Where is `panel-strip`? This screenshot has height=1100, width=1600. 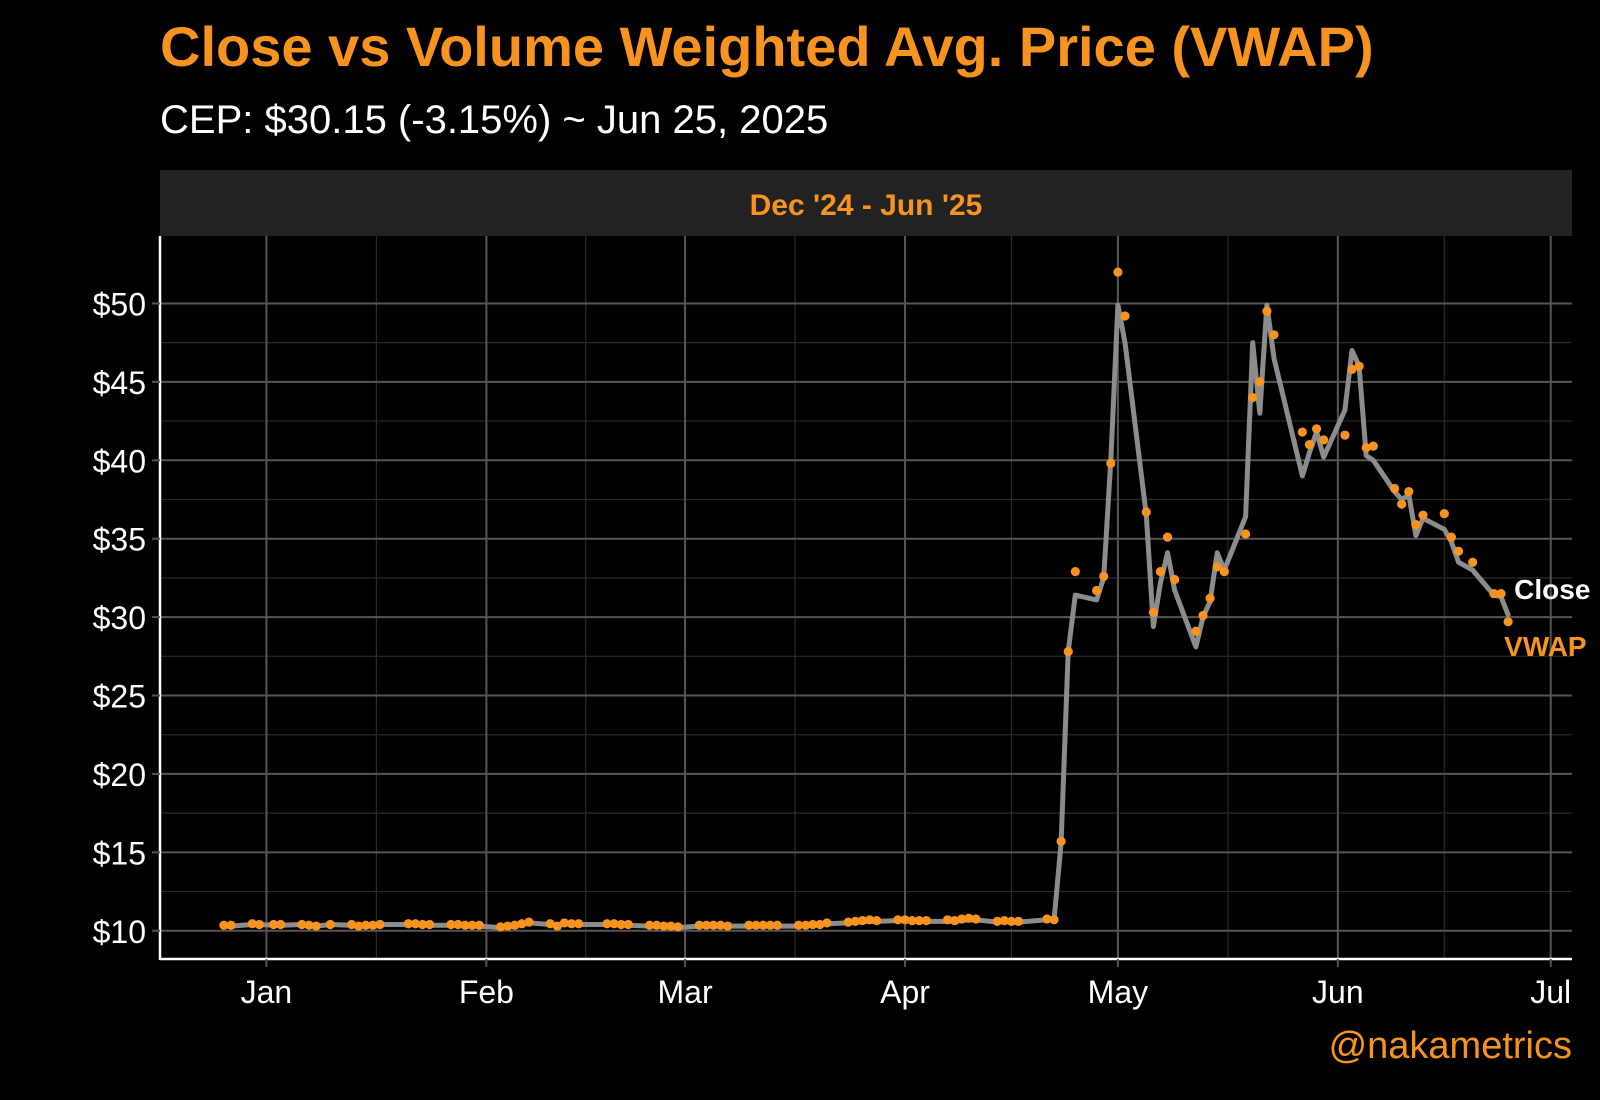 panel-strip is located at coordinates (866, 203).